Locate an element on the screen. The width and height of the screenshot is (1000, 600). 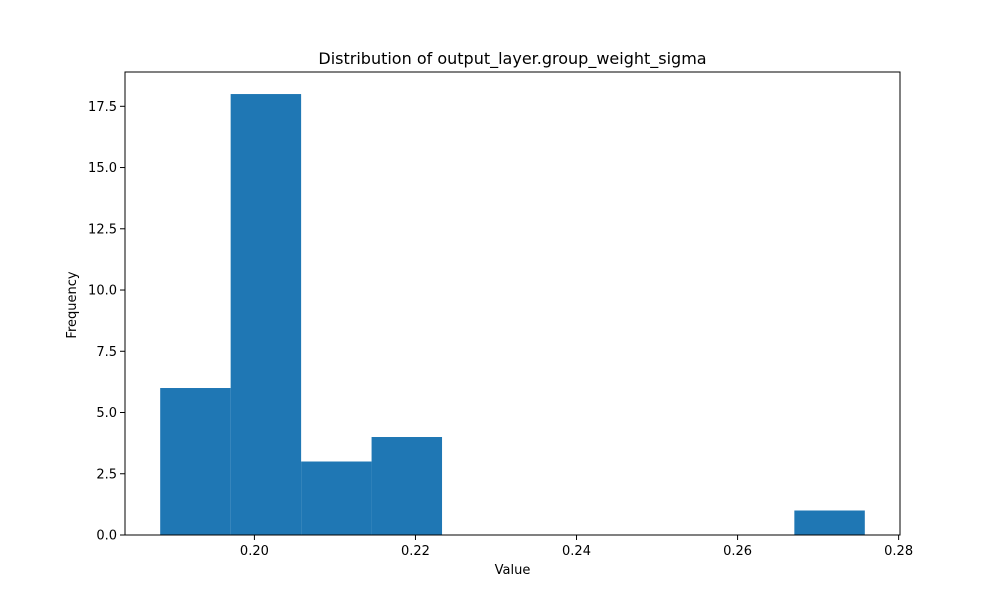
x-tick-label-3: 0.26 is located at coordinates (737, 551).